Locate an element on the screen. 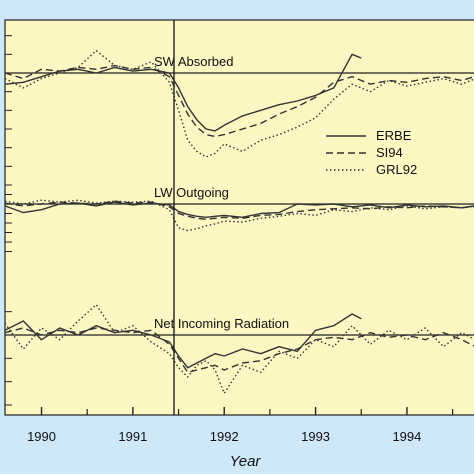  series-line-grl92 is located at coordinates (239, 215).